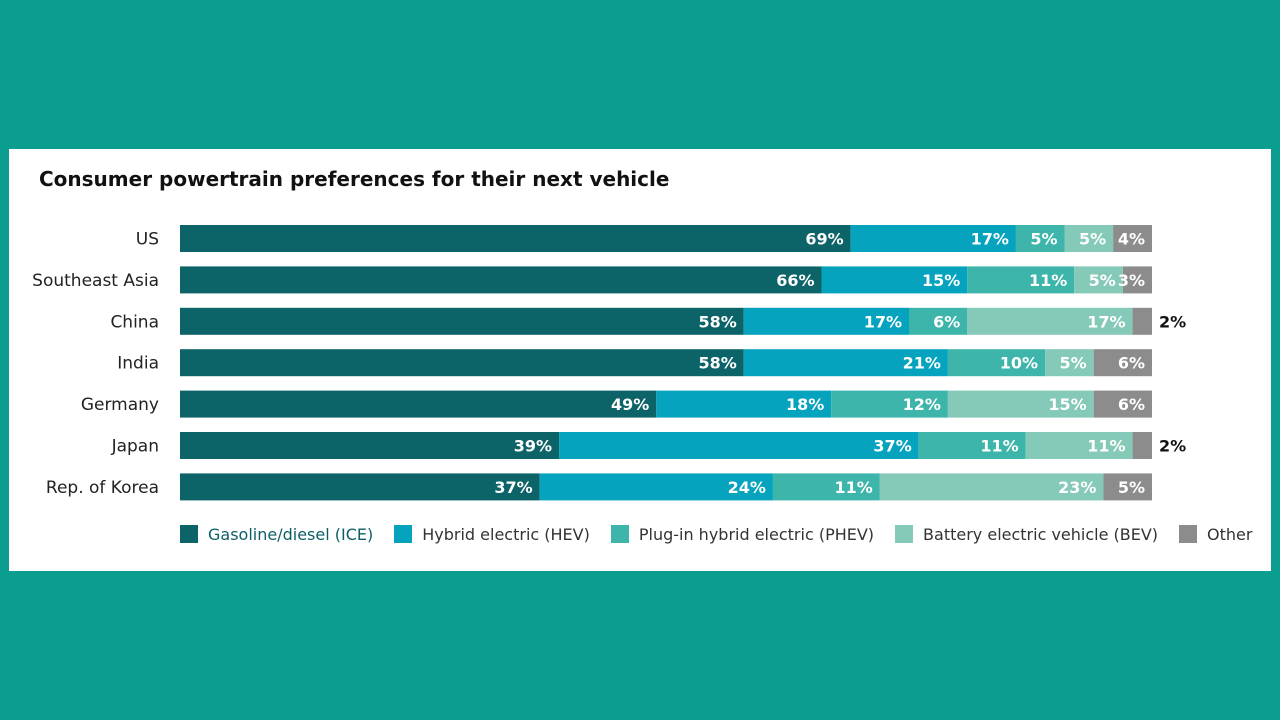 This screenshot has height=720, width=1280. I want to click on data-label-india-ice: 58%, so click(717, 363).